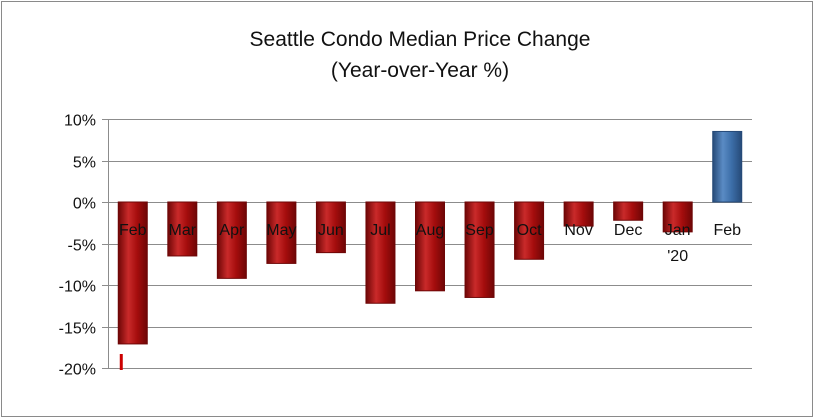  Describe the element at coordinates (479, 230) in the screenshot. I see `x-category-label: Sep` at that location.